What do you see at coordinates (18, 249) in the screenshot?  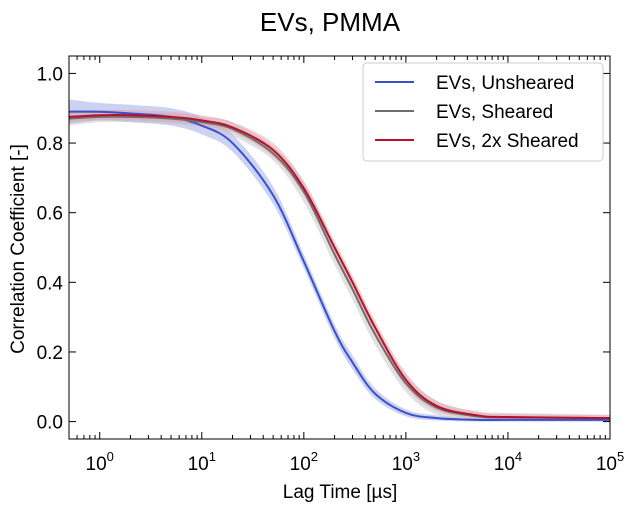 I see `y-axis-label: Correlation Coefficient [-]` at bounding box center [18, 249].